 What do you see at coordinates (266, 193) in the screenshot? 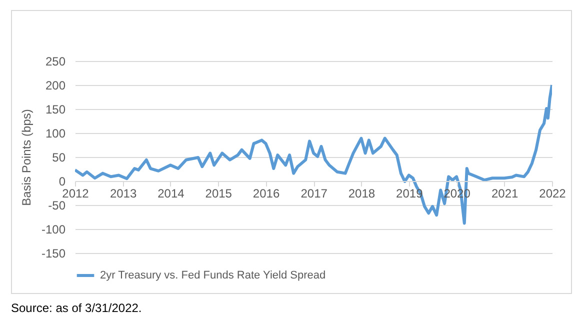
I see `x-tick-label: 2016` at bounding box center [266, 193].